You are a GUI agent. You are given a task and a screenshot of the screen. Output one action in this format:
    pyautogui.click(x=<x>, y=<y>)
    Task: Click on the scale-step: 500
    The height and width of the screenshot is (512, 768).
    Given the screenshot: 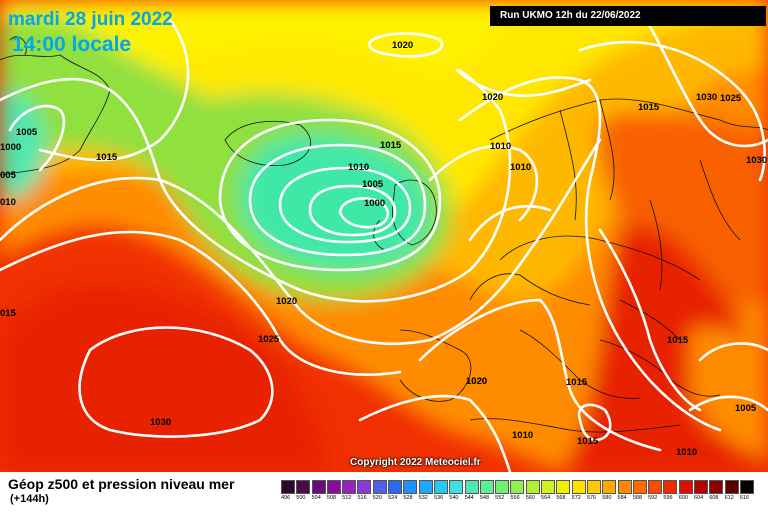 What is the action you would take?
    pyautogui.click(x=303, y=493)
    